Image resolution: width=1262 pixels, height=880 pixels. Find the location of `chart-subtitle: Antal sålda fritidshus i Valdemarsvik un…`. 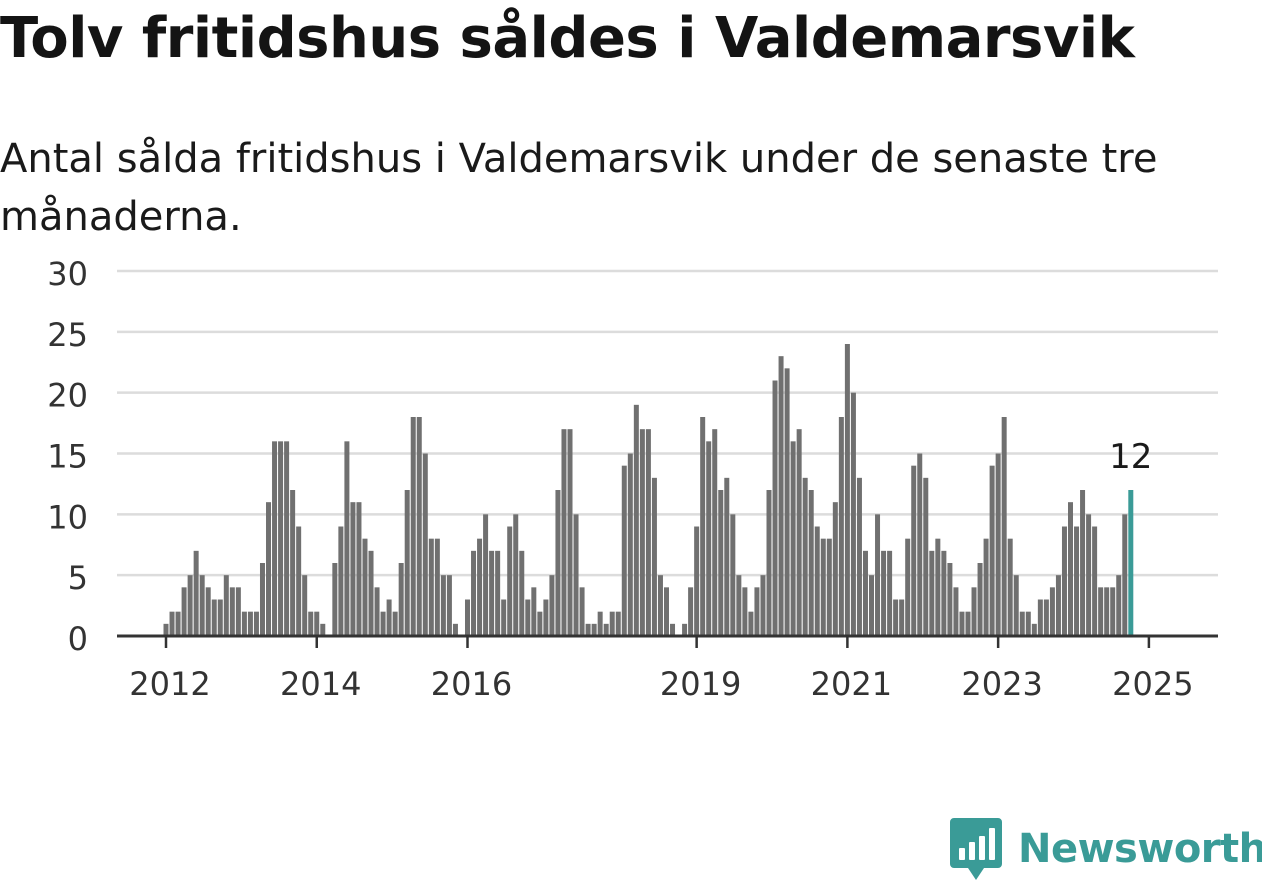

chart-subtitle: Antal sålda fritidshus i Valdemarsvik un… is located at coordinates (579, 188).